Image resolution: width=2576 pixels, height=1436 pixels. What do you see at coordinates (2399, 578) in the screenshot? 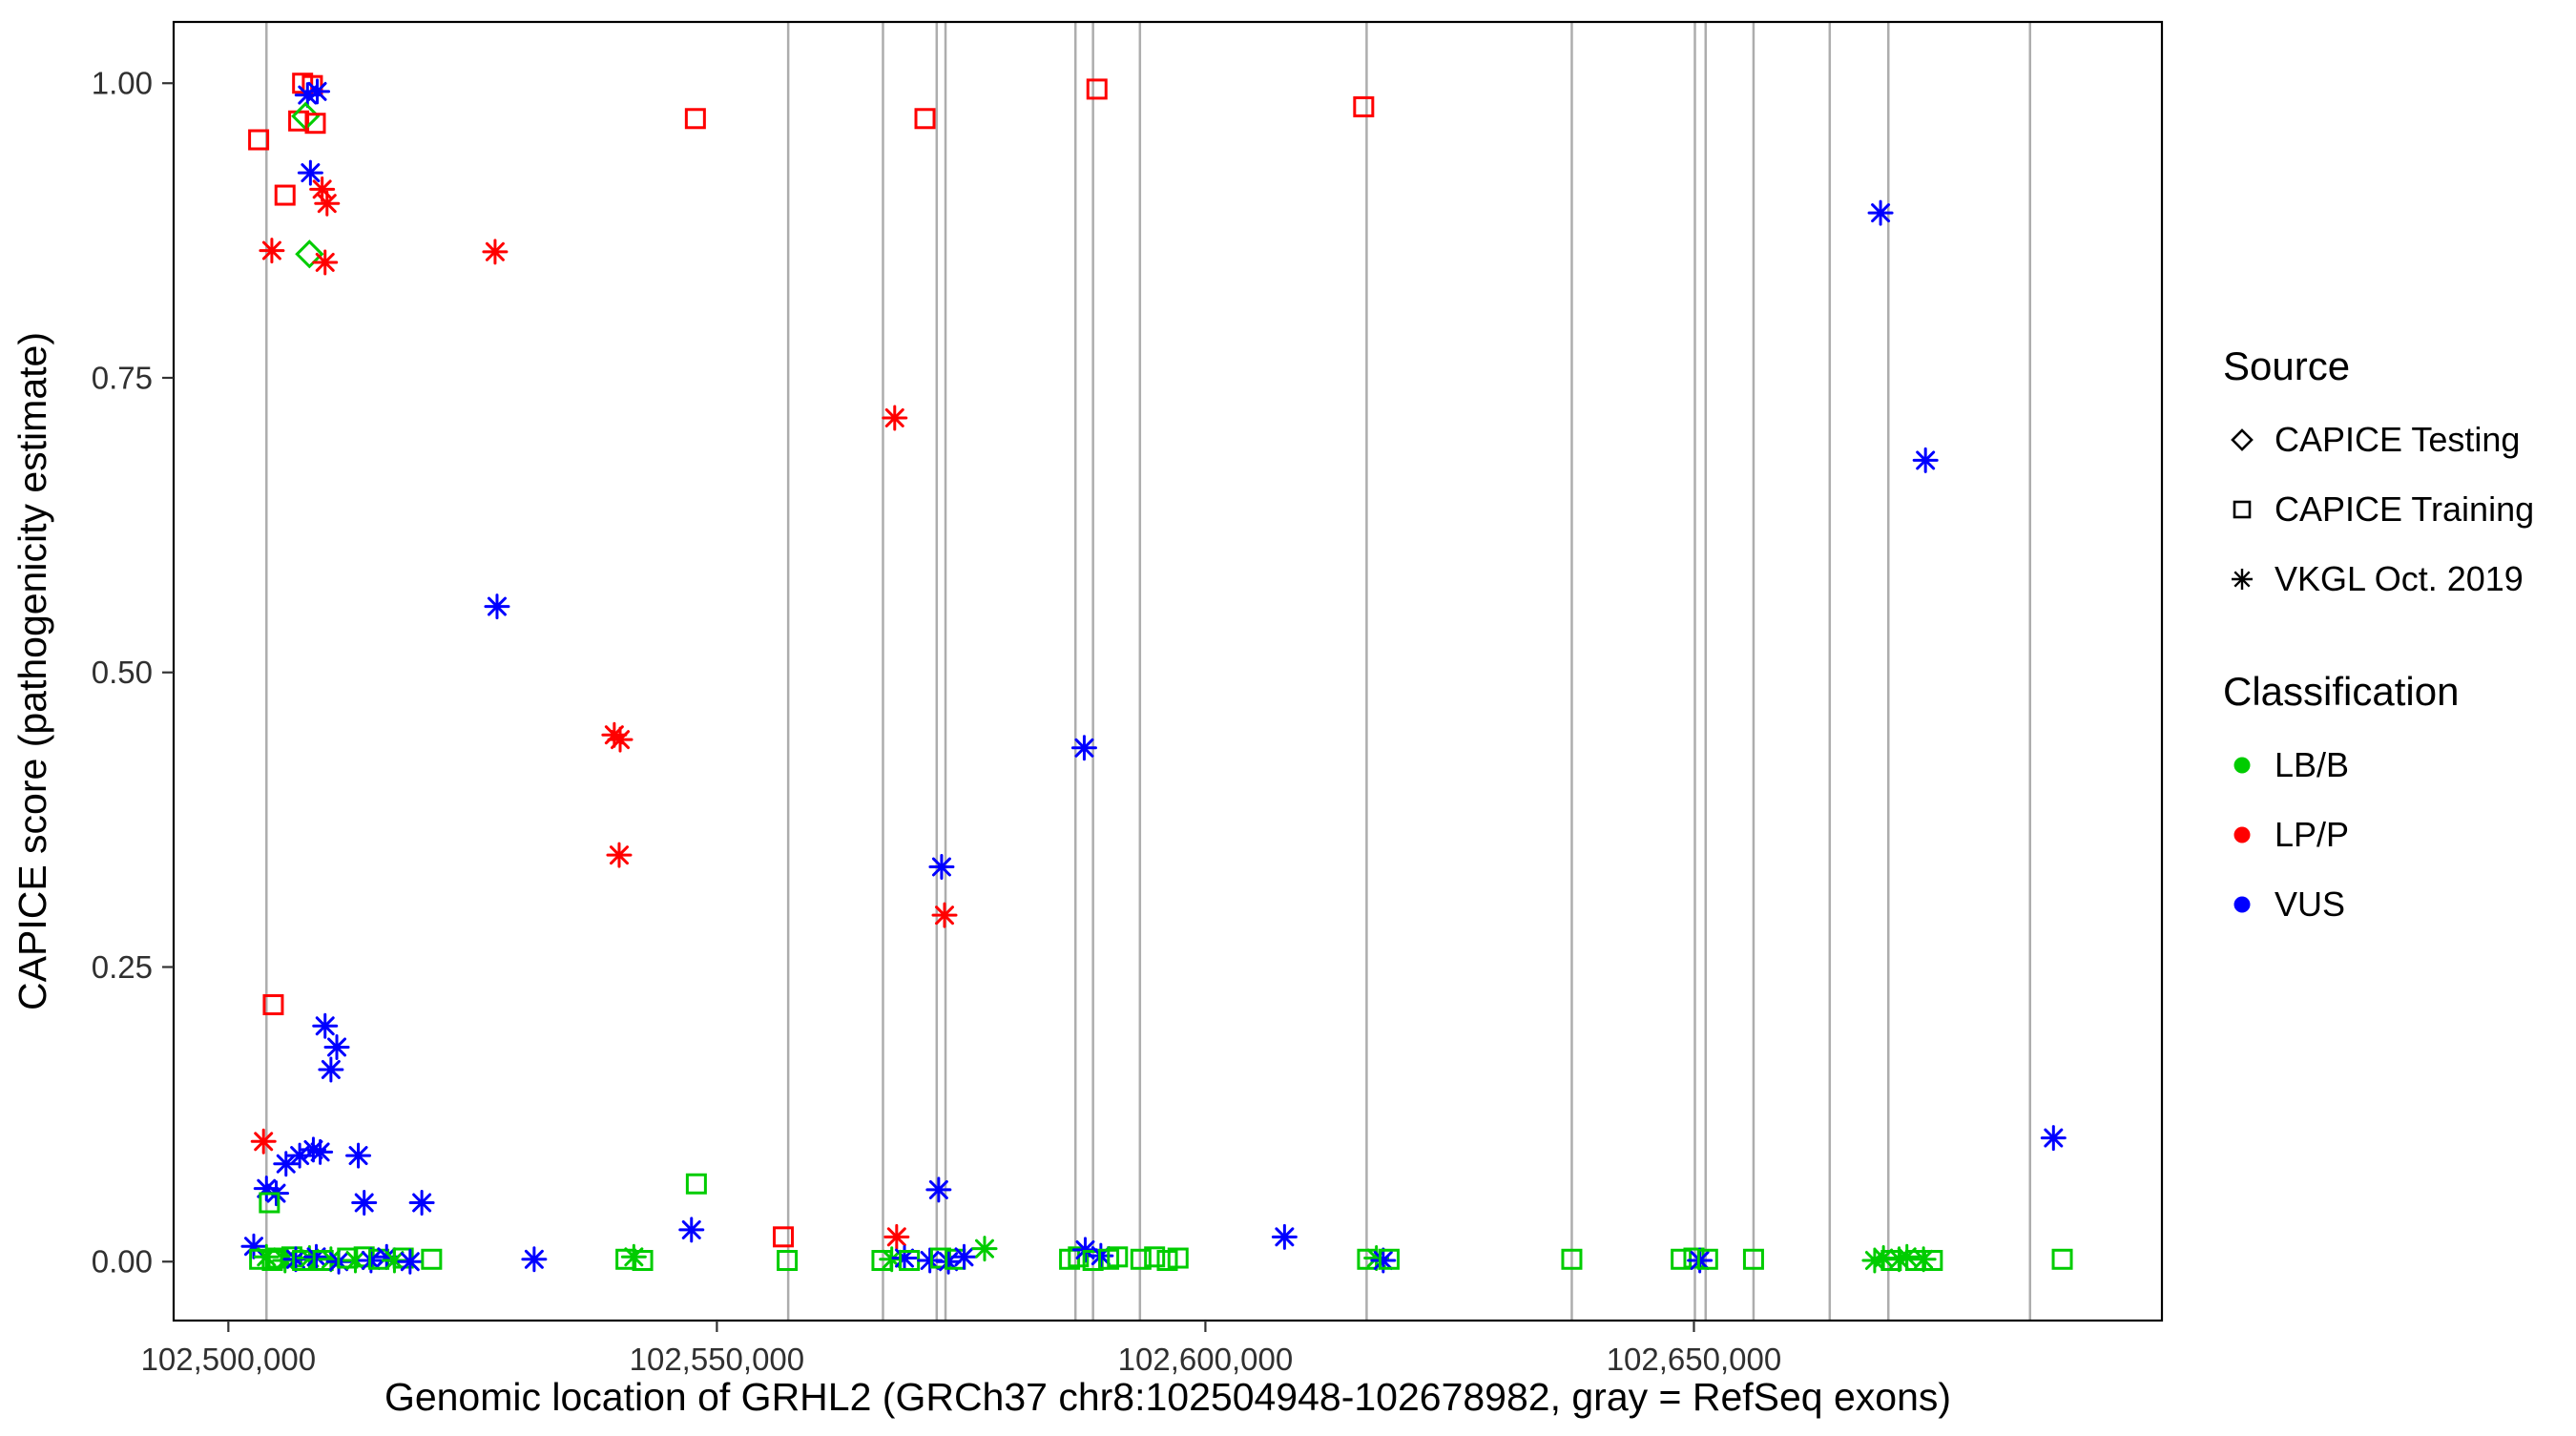
I see `legend-item-label: VKGL Oct. 2019` at bounding box center [2399, 578].